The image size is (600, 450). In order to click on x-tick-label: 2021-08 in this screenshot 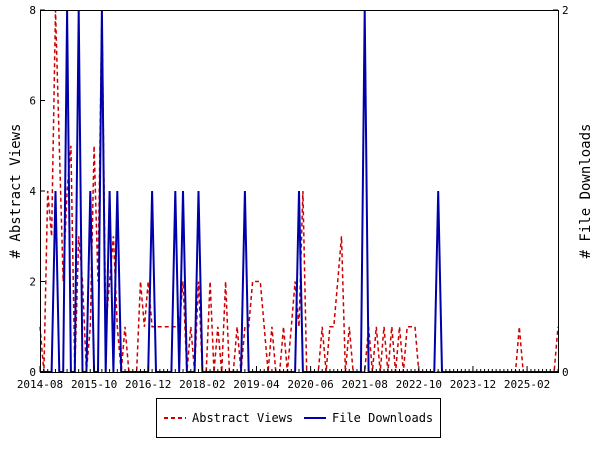, I will do `click(365, 384)`.